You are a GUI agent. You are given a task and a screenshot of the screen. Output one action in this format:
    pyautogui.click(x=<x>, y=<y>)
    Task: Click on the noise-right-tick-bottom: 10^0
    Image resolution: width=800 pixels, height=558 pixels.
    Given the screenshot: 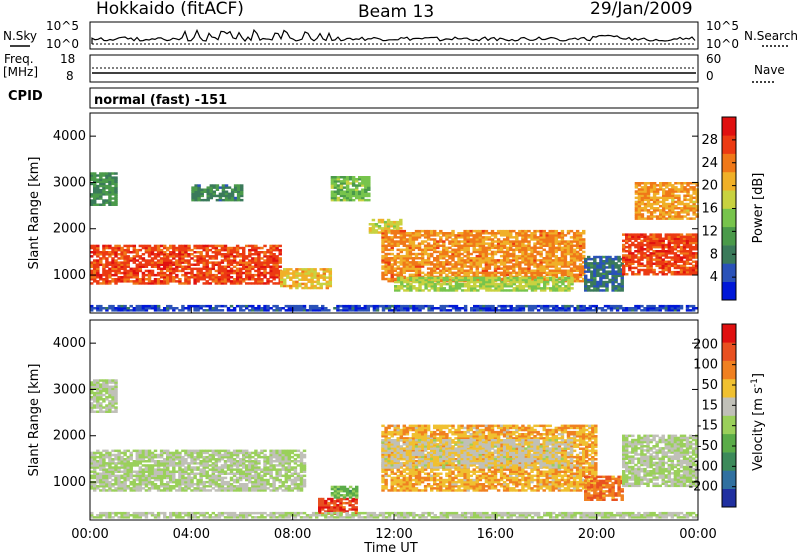 What is the action you would take?
    pyautogui.click(x=722, y=44)
    